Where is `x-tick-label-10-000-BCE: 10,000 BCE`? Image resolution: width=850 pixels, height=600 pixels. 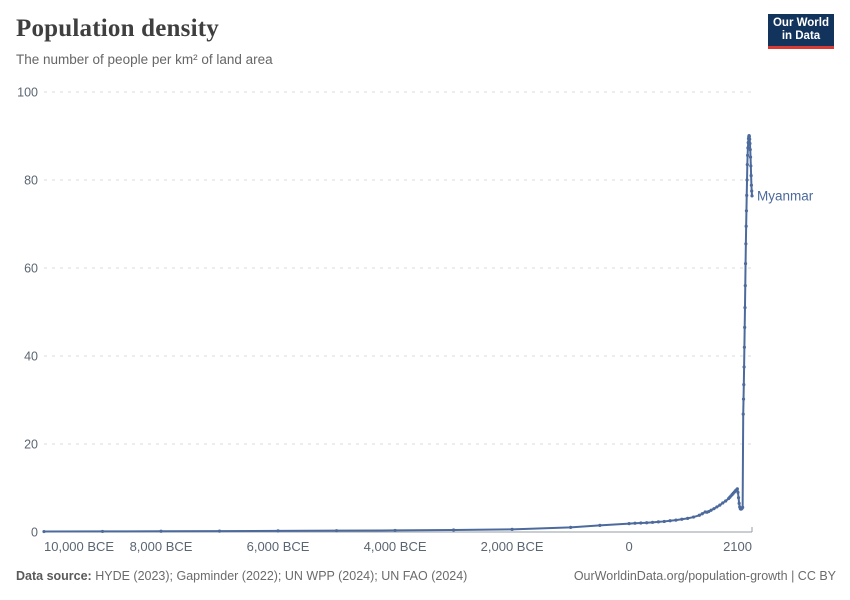 x-tick-label-10-000-BCE: 10,000 BCE is located at coordinates (79, 546).